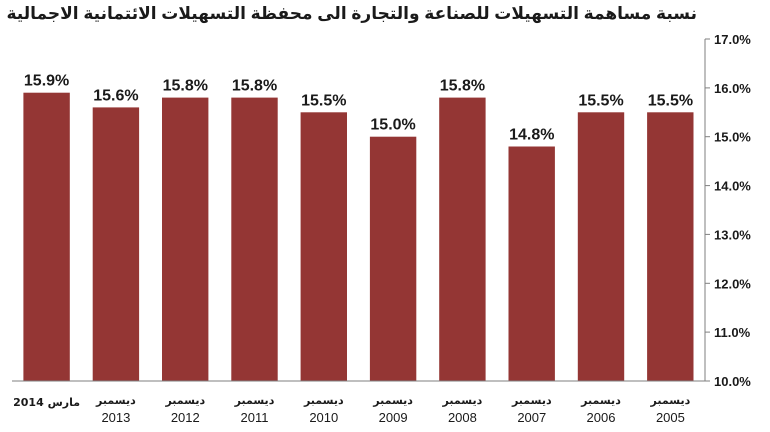 The image size is (770, 432). Describe the element at coordinates (462, 400) in the screenshot. I see `category-label-6: ديسمبر` at that location.